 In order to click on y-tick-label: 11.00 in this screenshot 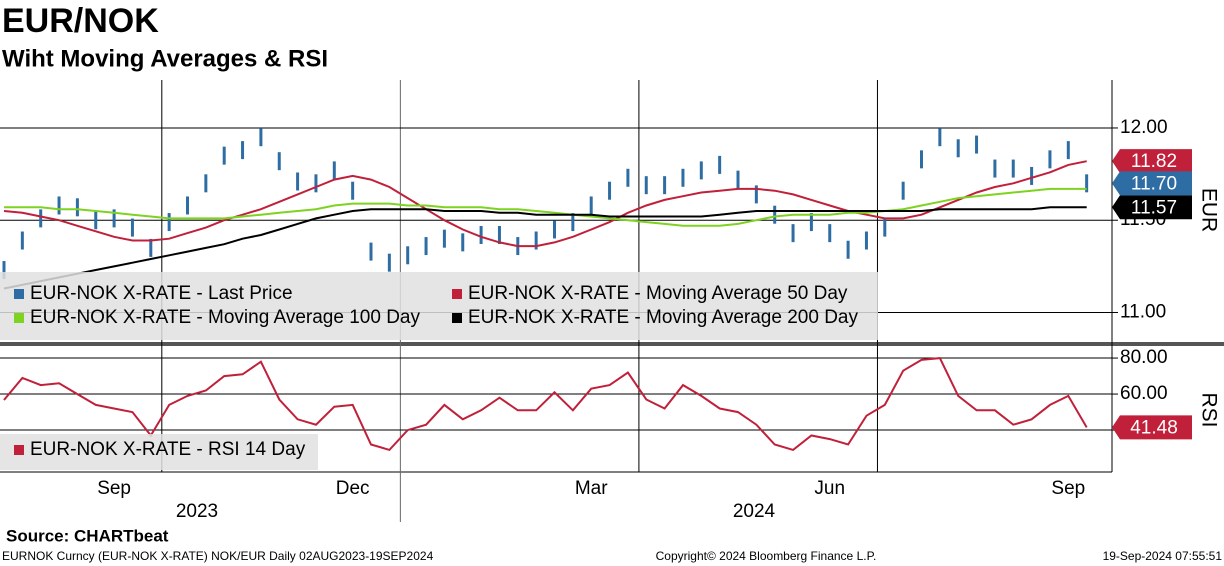, I will do `click(1143, 311)`.